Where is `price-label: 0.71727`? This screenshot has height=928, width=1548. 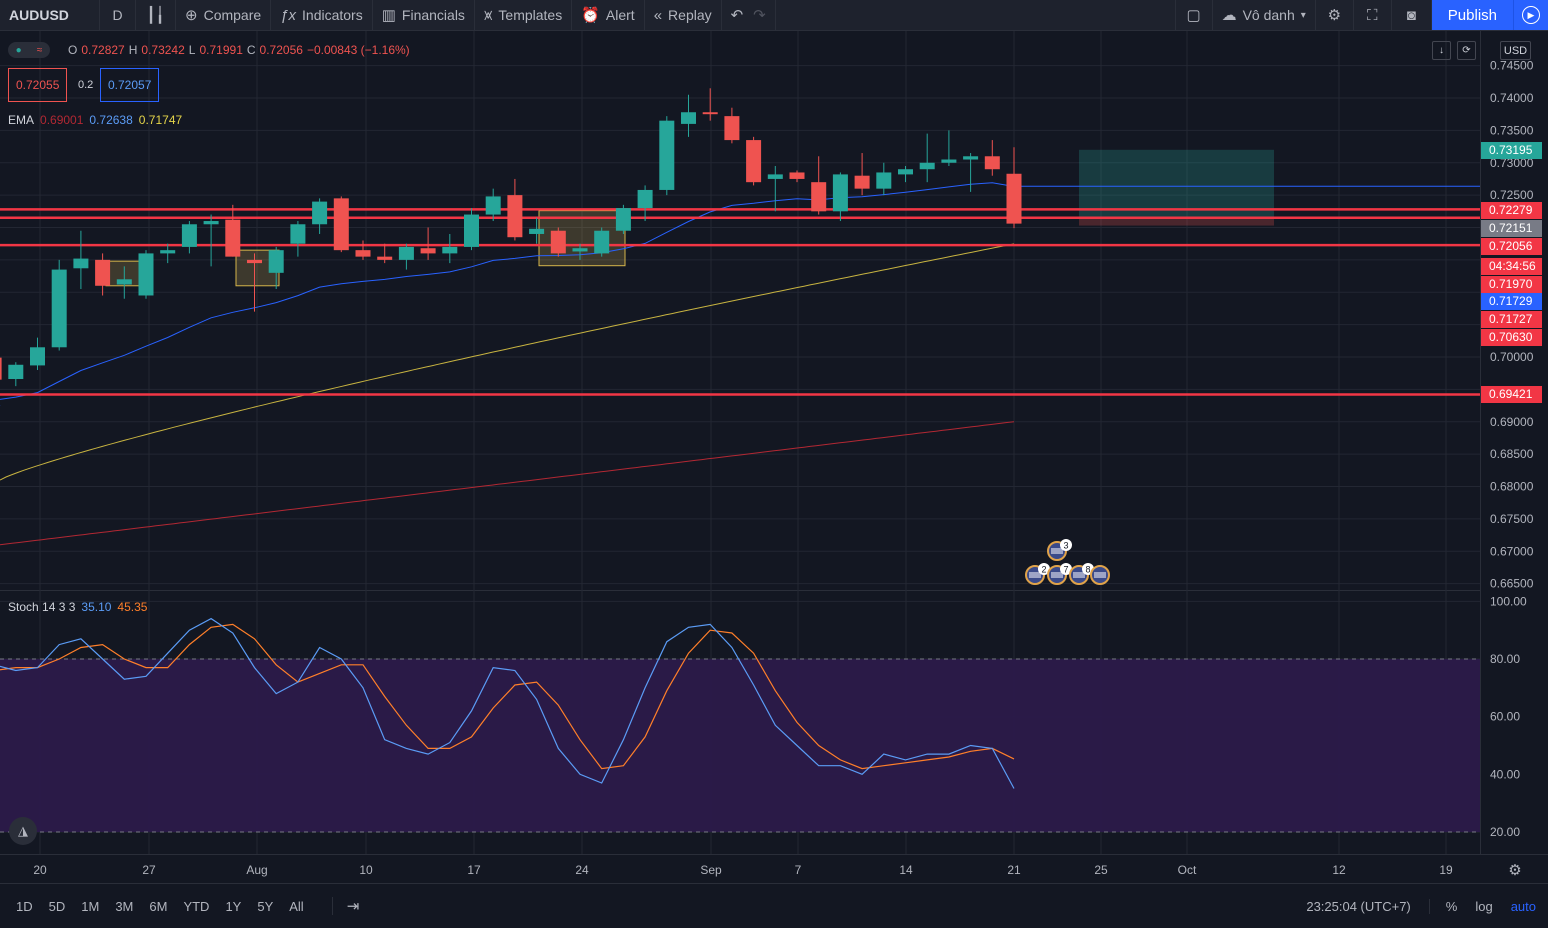 price-label: 0.71727 is located at coordinates (1511, 319).